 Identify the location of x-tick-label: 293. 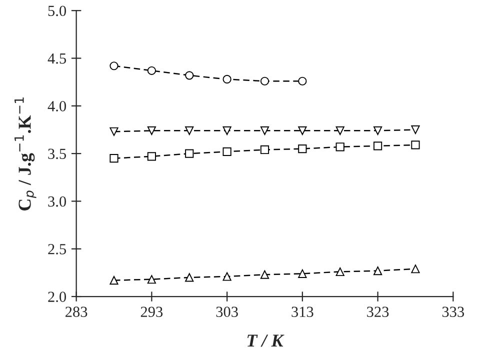
(151, 311).